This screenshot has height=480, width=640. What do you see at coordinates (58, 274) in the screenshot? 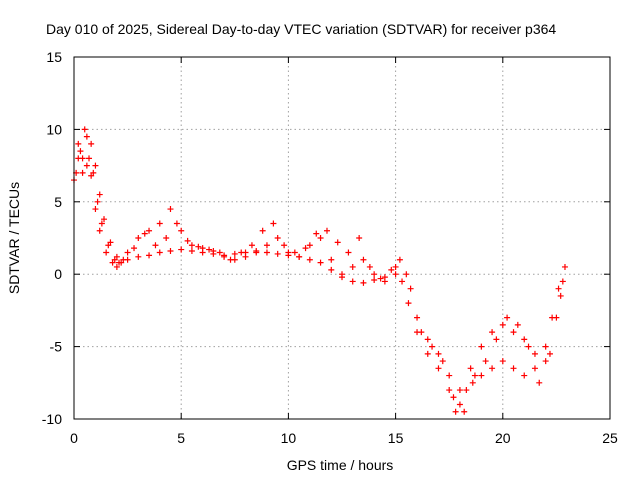
I see `y-tick-label: 0` at bounding box center [58, 274].